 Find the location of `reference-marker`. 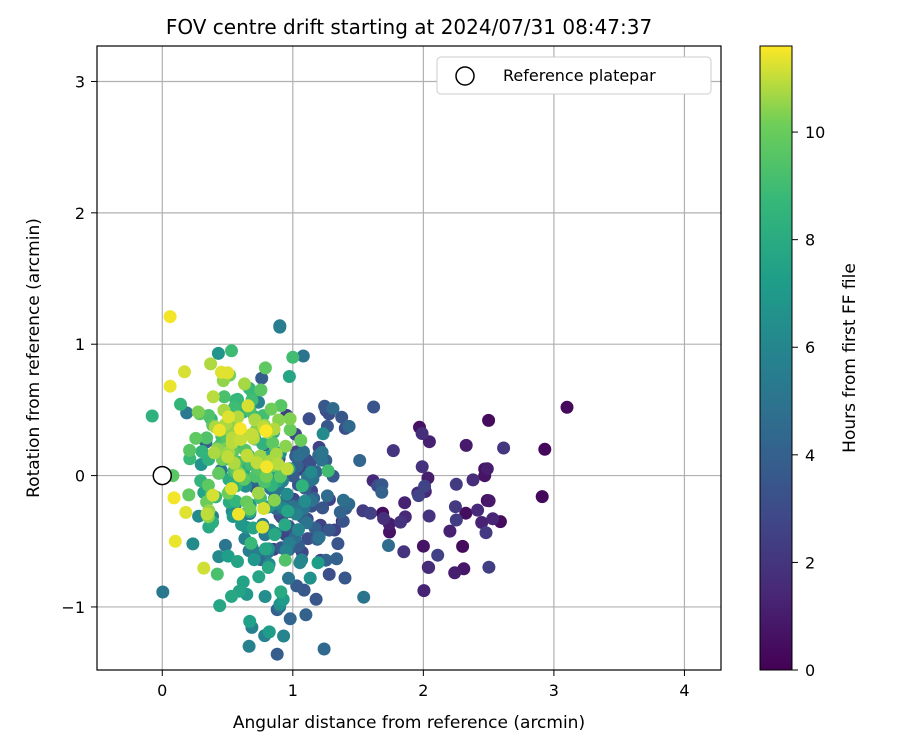

reference-marker is located at coordinates (162, 475).